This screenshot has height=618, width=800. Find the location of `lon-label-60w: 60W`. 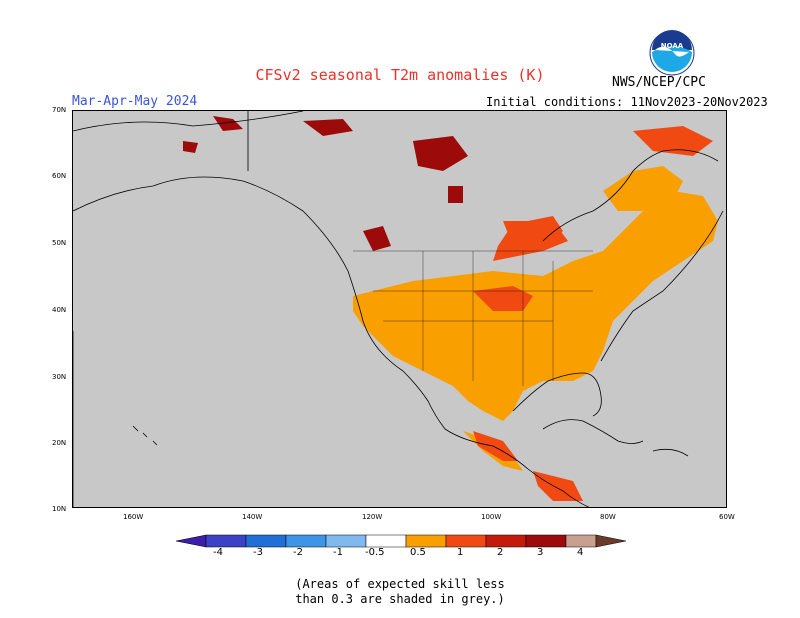

lon-label-60w: 60W is located at coordinates (727, 517).